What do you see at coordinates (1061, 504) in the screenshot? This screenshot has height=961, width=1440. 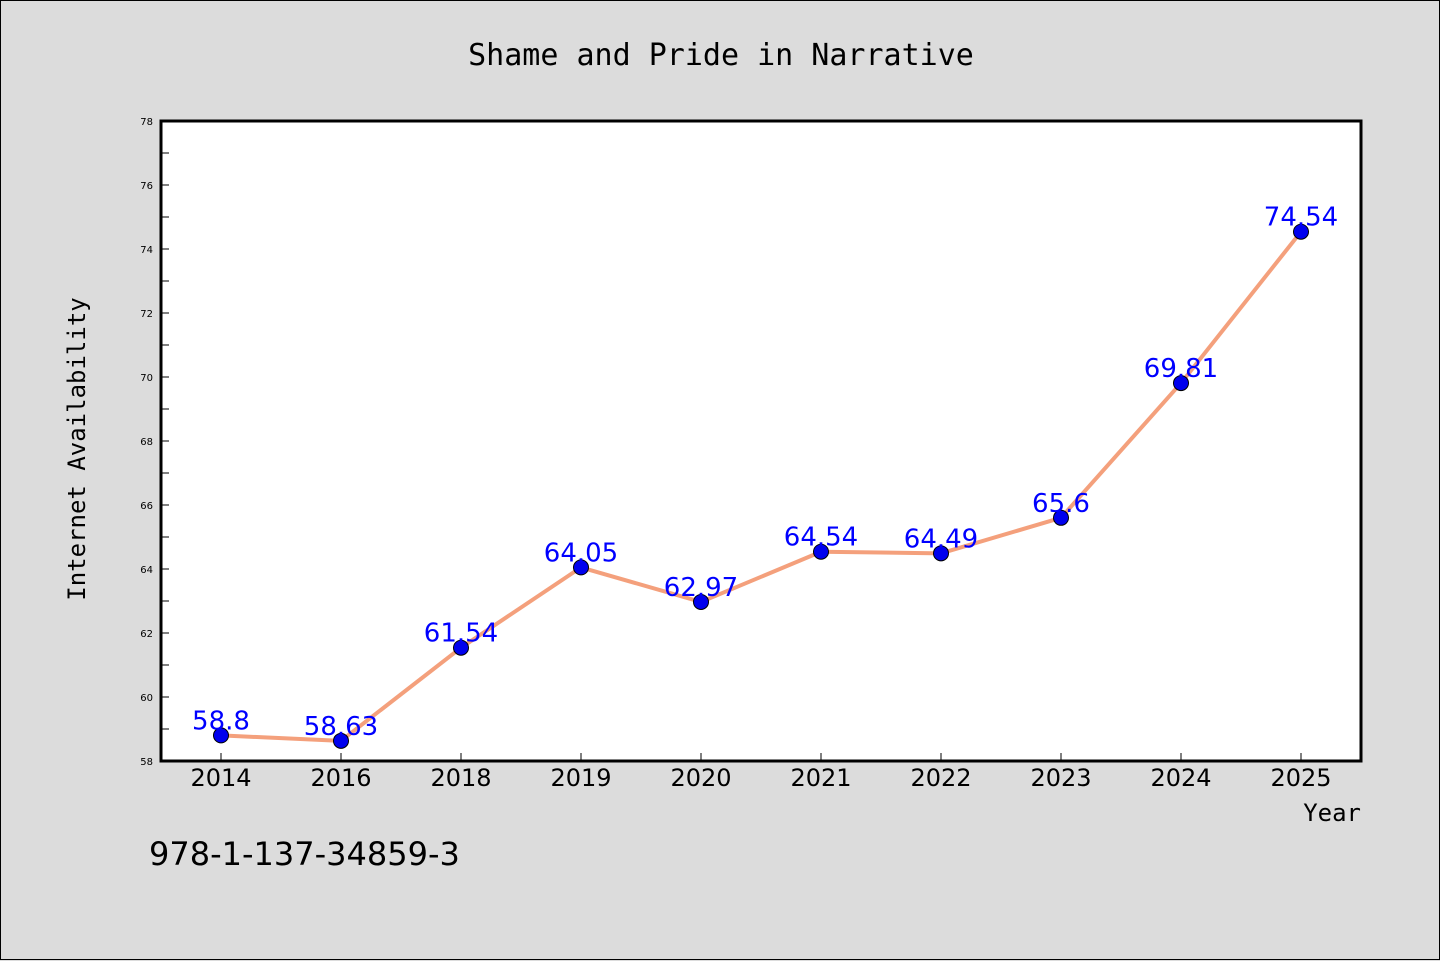 I see `data-label: 65.6` at bounding box center [1061, 504].